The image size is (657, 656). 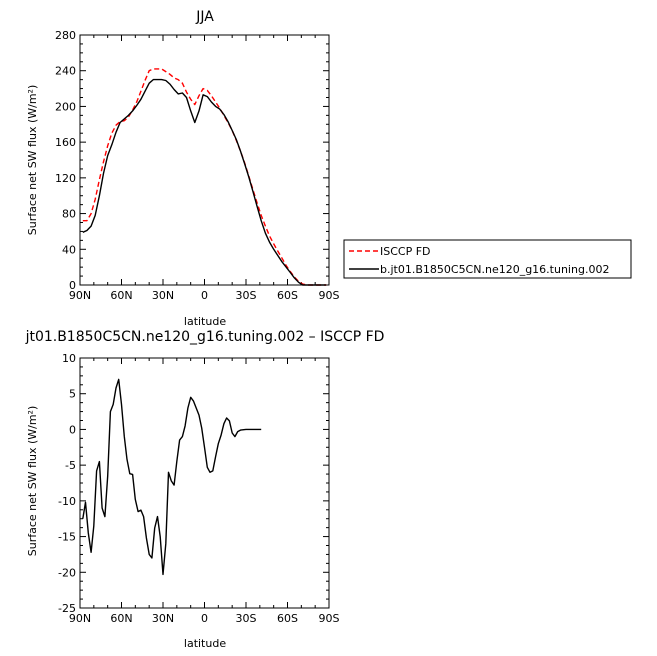 I want to click on y-tick-label: 240, so click(x=65, y=71).